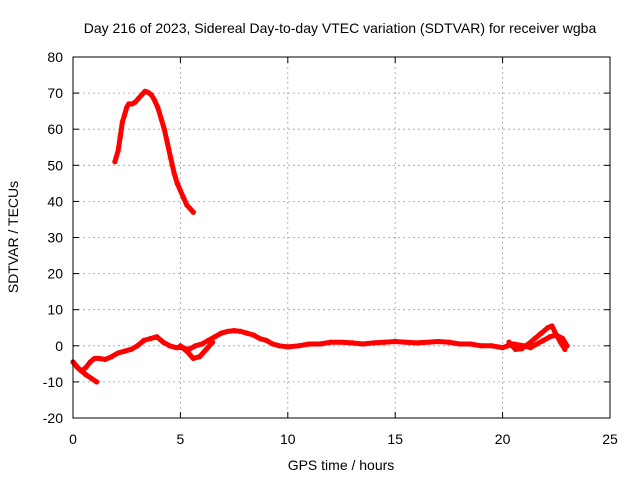  What do you see at coordinates (320, 351) in the screenshot?
I see `series-low-track` at bounding box center [320, 351].